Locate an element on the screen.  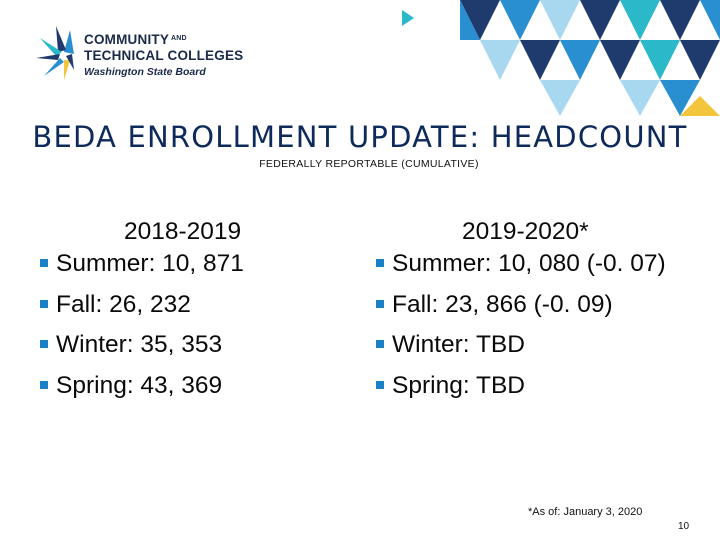
list-item: Summer: 10, 871 is located at coordinates (190, 270).